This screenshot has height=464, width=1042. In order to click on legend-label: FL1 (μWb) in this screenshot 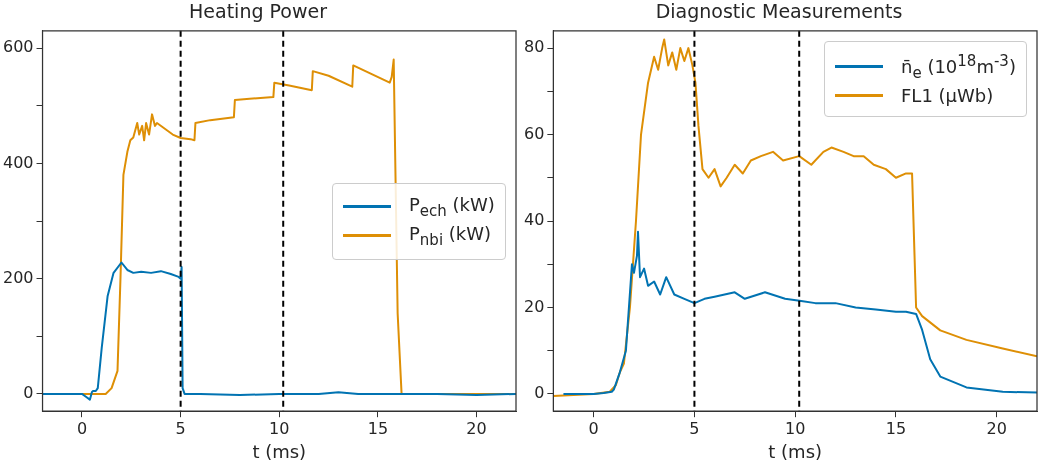, I will do `click(947, 96)`.